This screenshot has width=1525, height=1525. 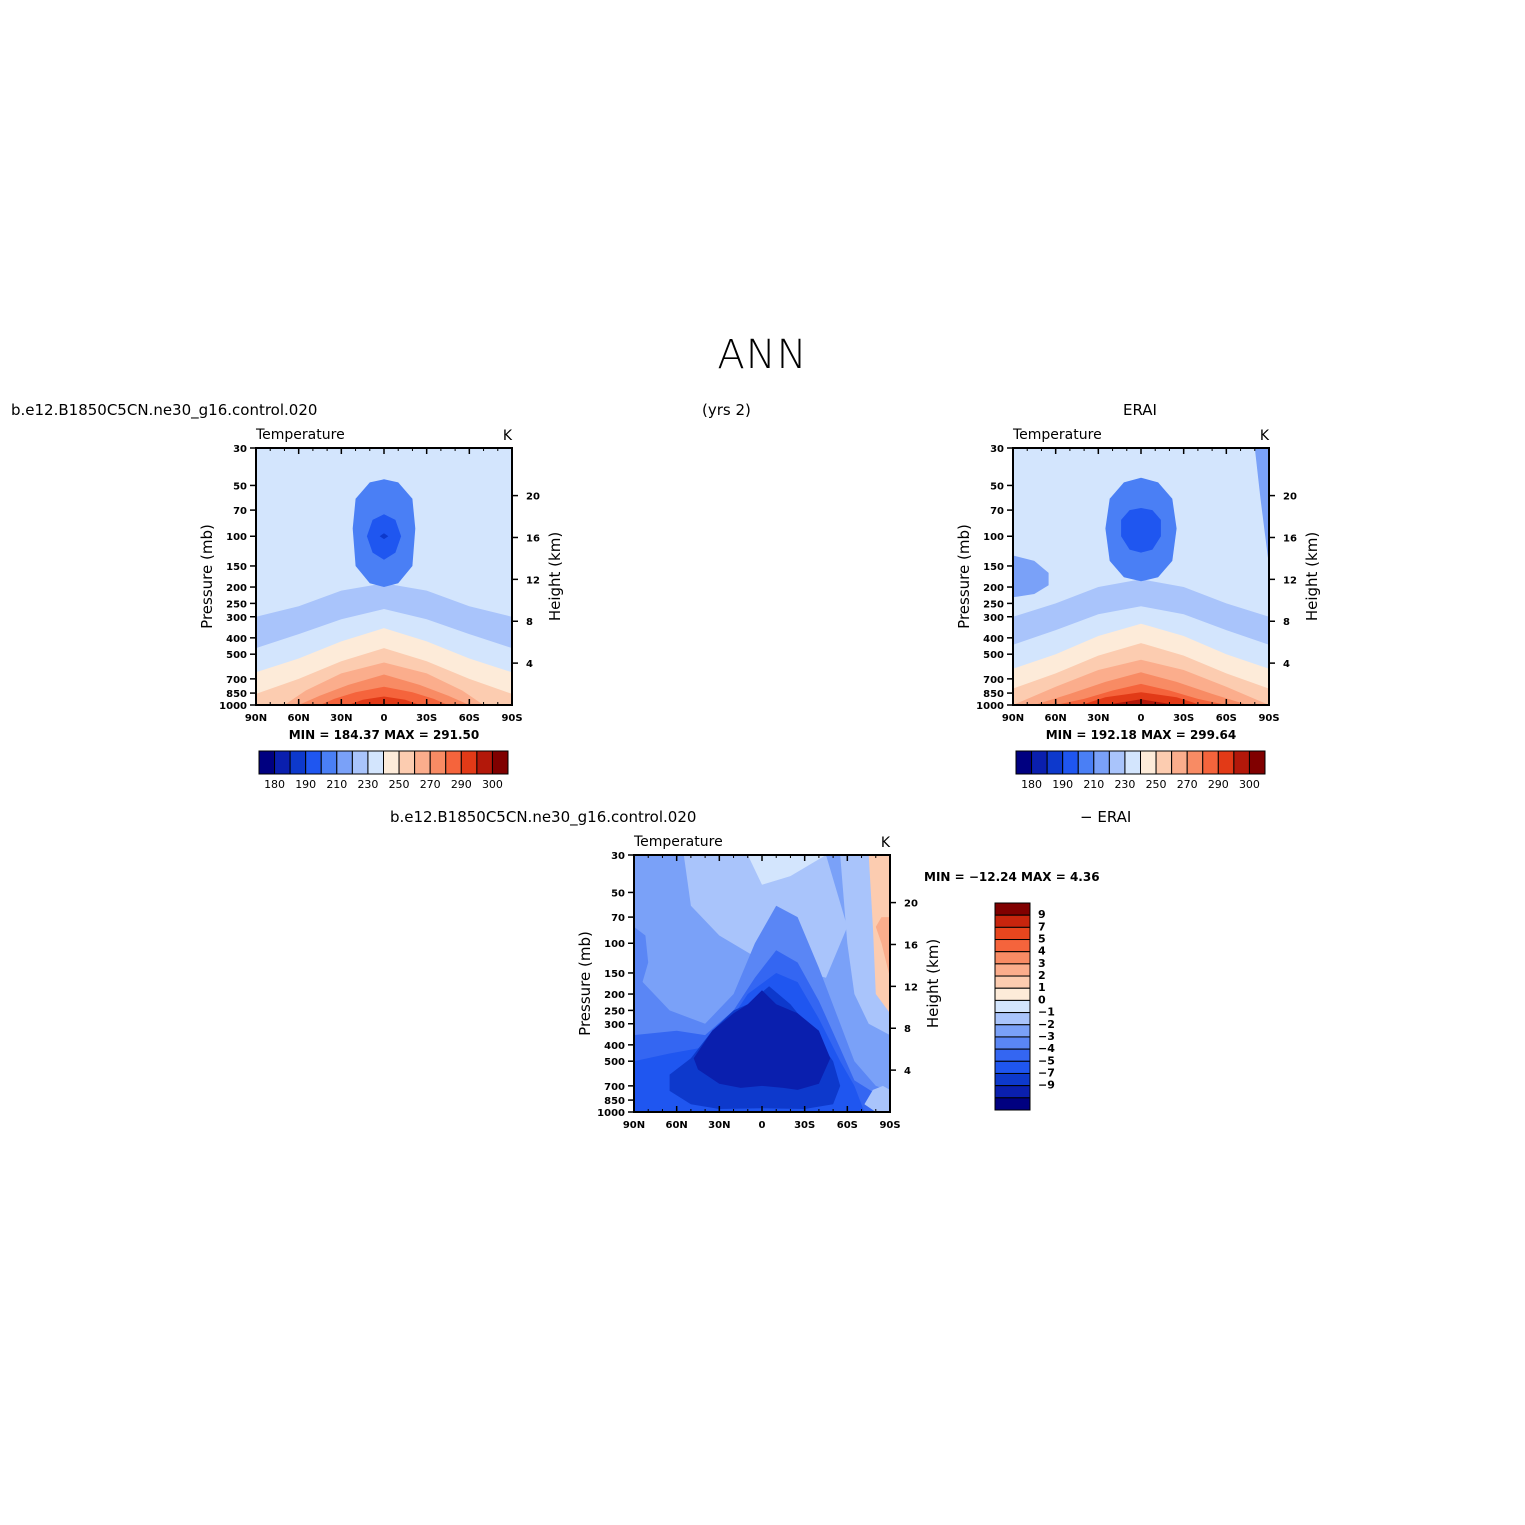 What do you see at coordinates (543, 817) in the screenshot?
I see `header-bottom-left: b.e12.B1850C5CN.ne30_g16.control.020` at bounding box center [543, 817].